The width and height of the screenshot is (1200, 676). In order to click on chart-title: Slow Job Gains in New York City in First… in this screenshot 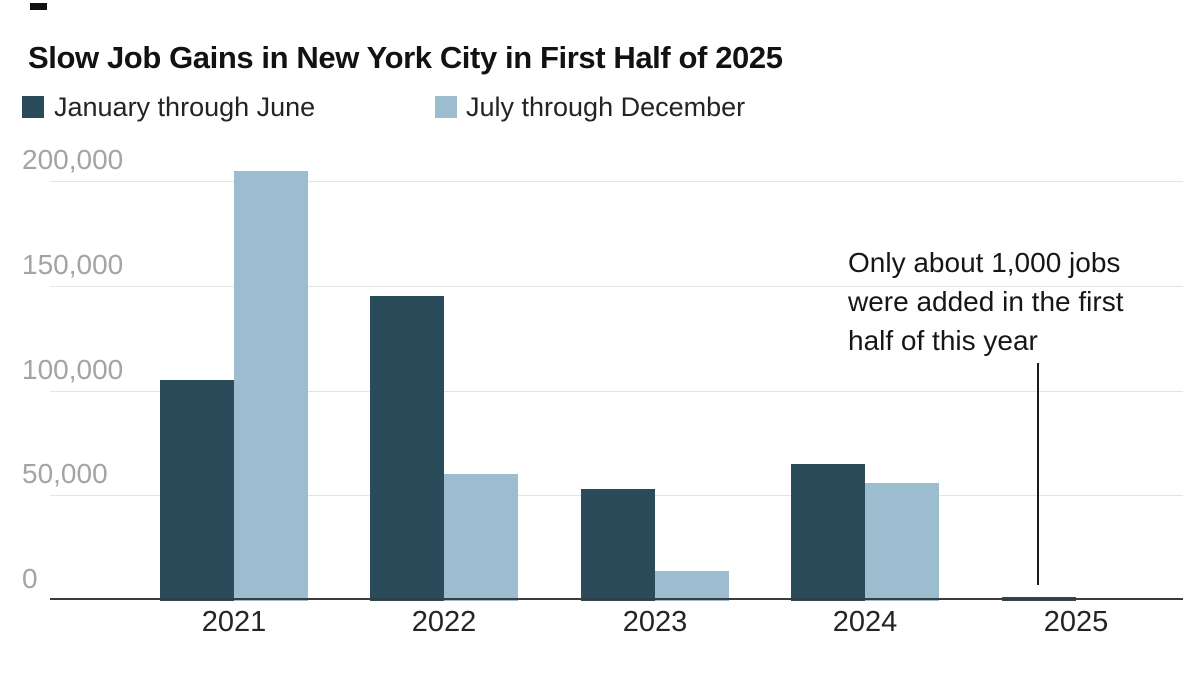, I will do `click(405, 57)`.